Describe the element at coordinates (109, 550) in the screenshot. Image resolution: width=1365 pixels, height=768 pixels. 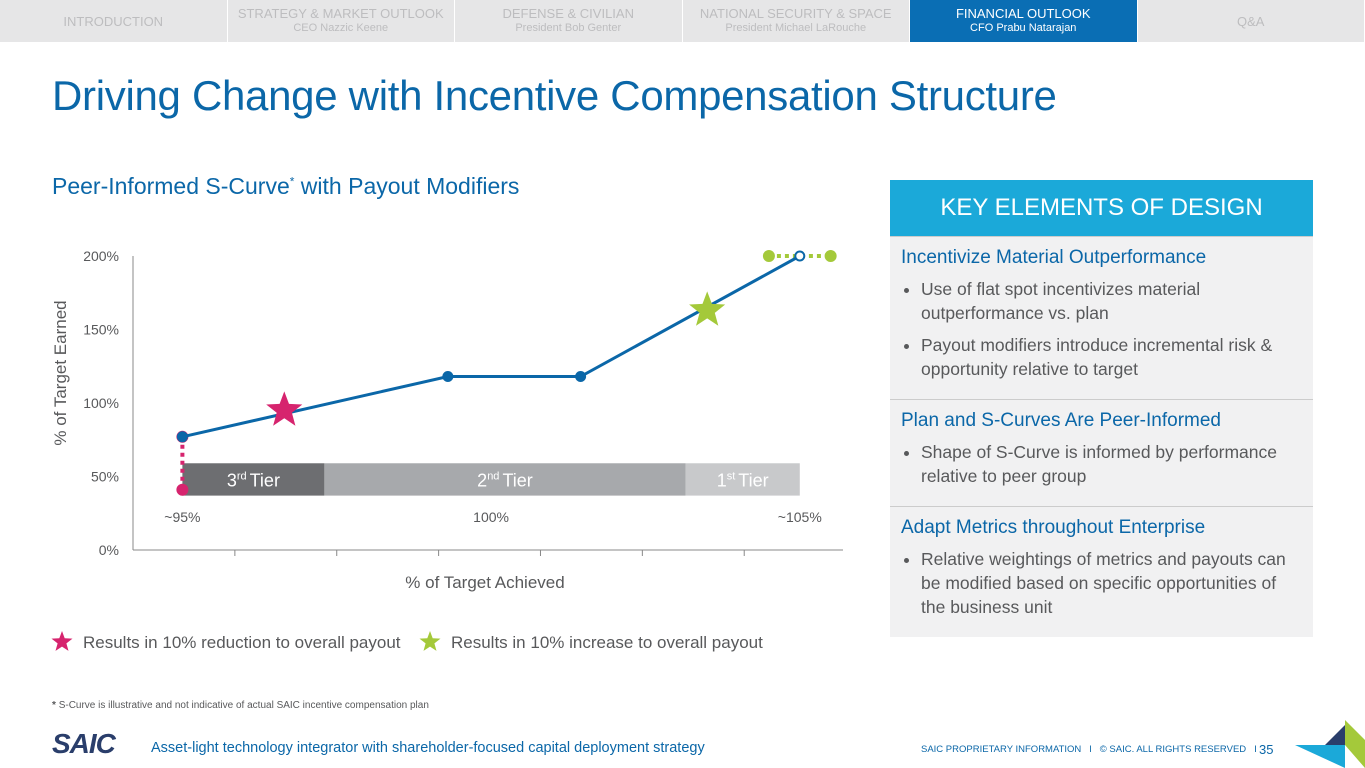
I see `y-tick-label: 0%` at that location.